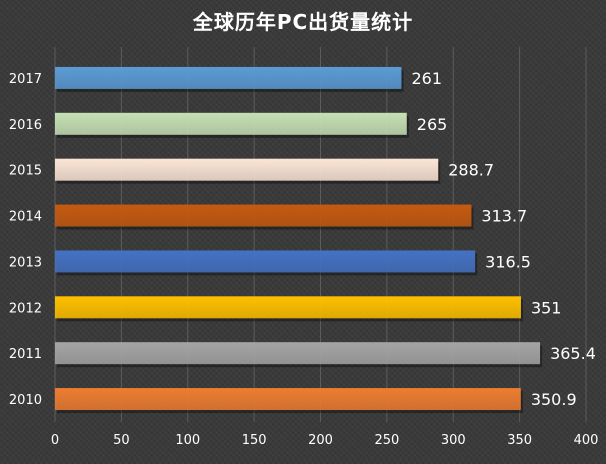 The image size is (606, 464). What do you see at coordinates (231, 123) in the screenshot?
I see `bar-2016` at bounding box center [231, 123].